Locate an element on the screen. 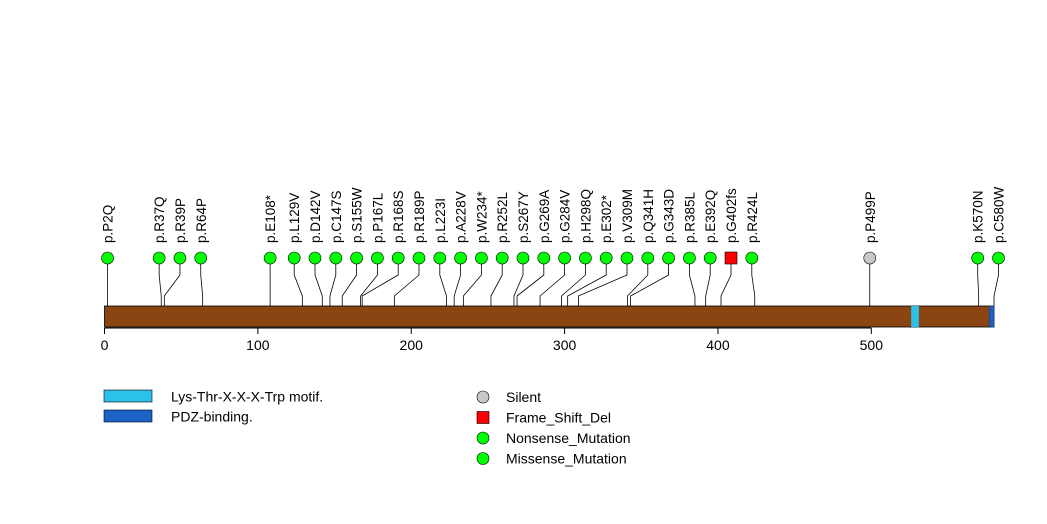  x-tick-label: 200 is located at coordinates (412, 345).